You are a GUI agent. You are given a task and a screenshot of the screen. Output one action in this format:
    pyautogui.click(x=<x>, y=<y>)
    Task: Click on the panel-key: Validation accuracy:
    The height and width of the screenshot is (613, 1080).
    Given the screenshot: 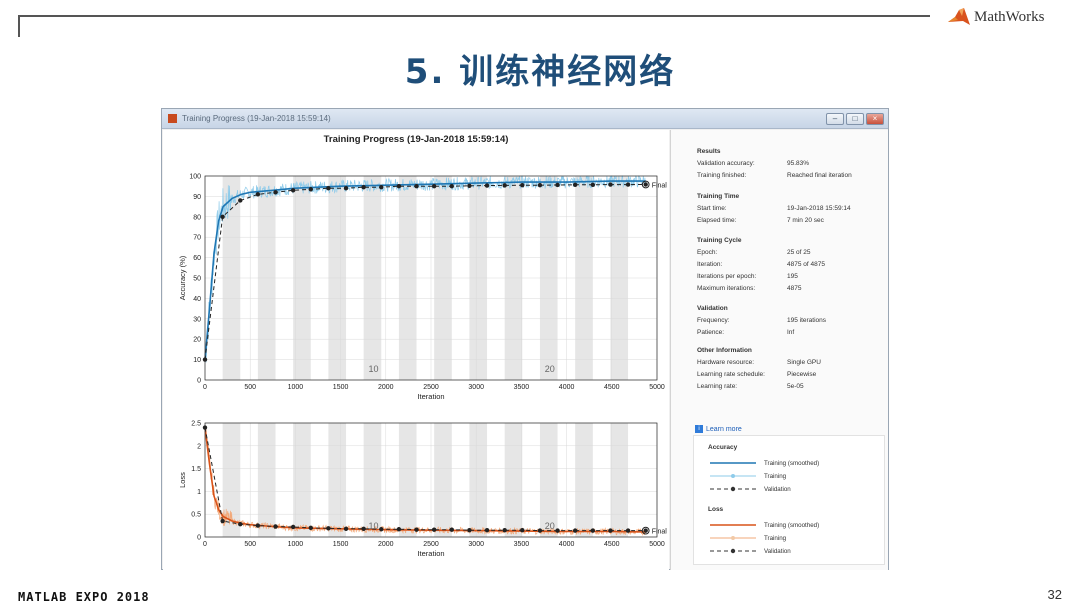 What is the action you would take?
    pyautogui.click(x=726, y=163)
    